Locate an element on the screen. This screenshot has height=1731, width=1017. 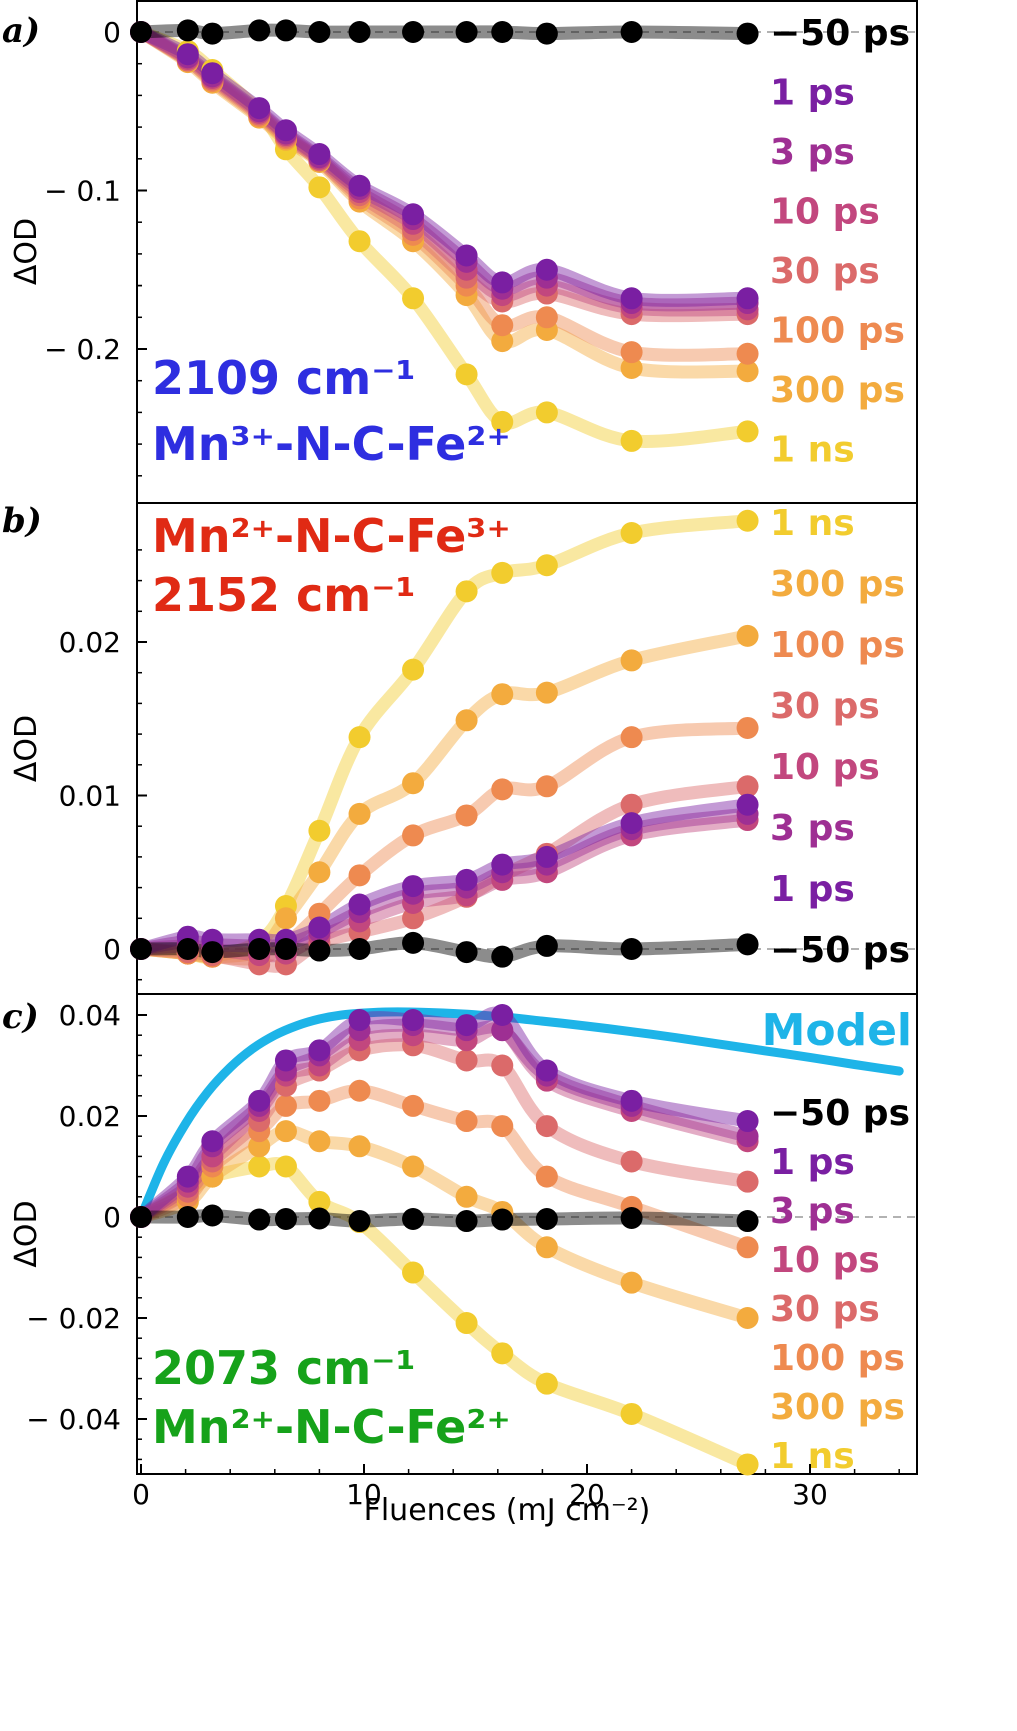
x-tick-label: 0 is located at coordinates (141, 1494).